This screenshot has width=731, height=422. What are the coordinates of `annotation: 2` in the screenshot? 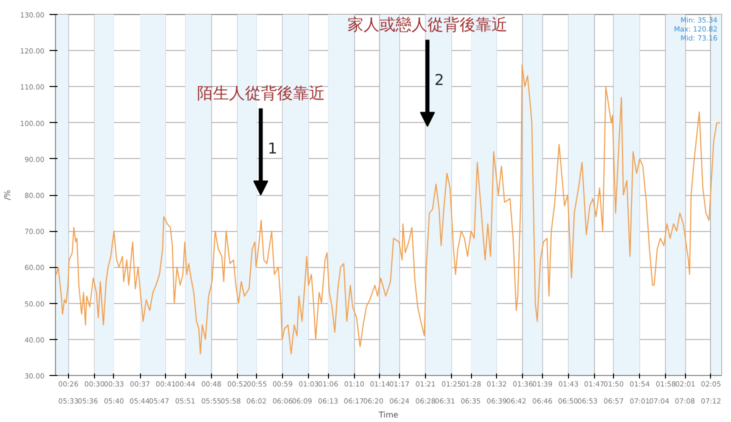 It's located at (439, 79).